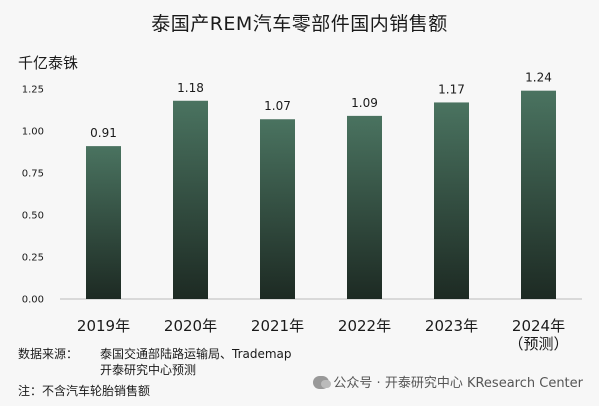  Describe the element at coordinates (84, 391) in the screenshot. I see `footnote: 注：不含汽车轮胎销售额` at that location.